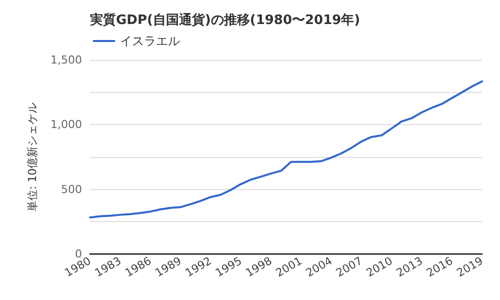 The height and width of the screenshot is (300, 500). I want to click on y-tick-label: 1,500, so click(66, 60).